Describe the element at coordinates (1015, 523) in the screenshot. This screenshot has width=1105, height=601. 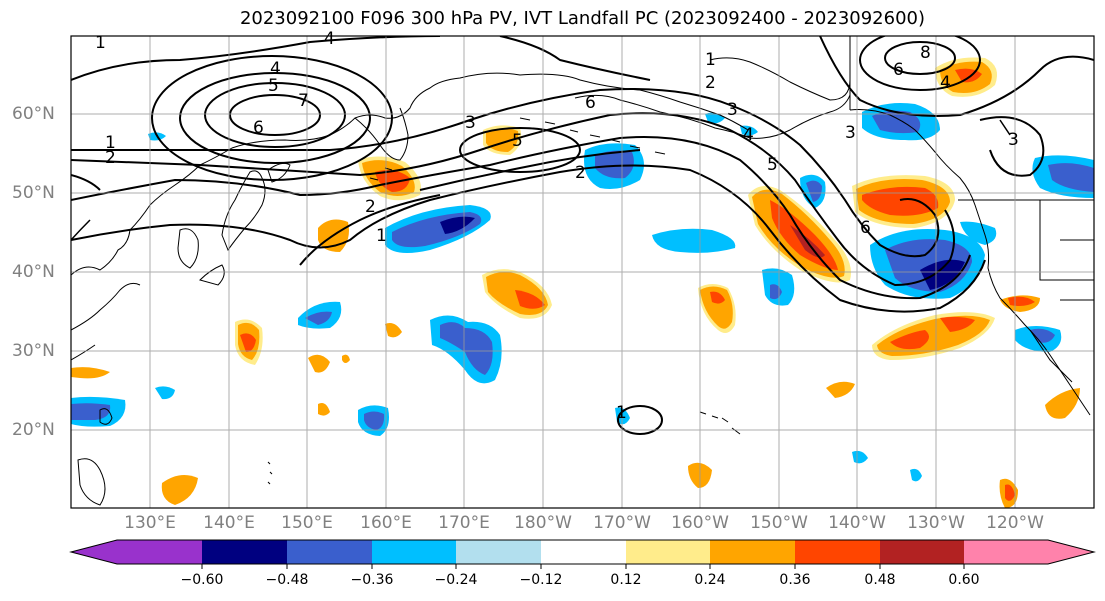
I see `lon-label: 120°W` at that location.